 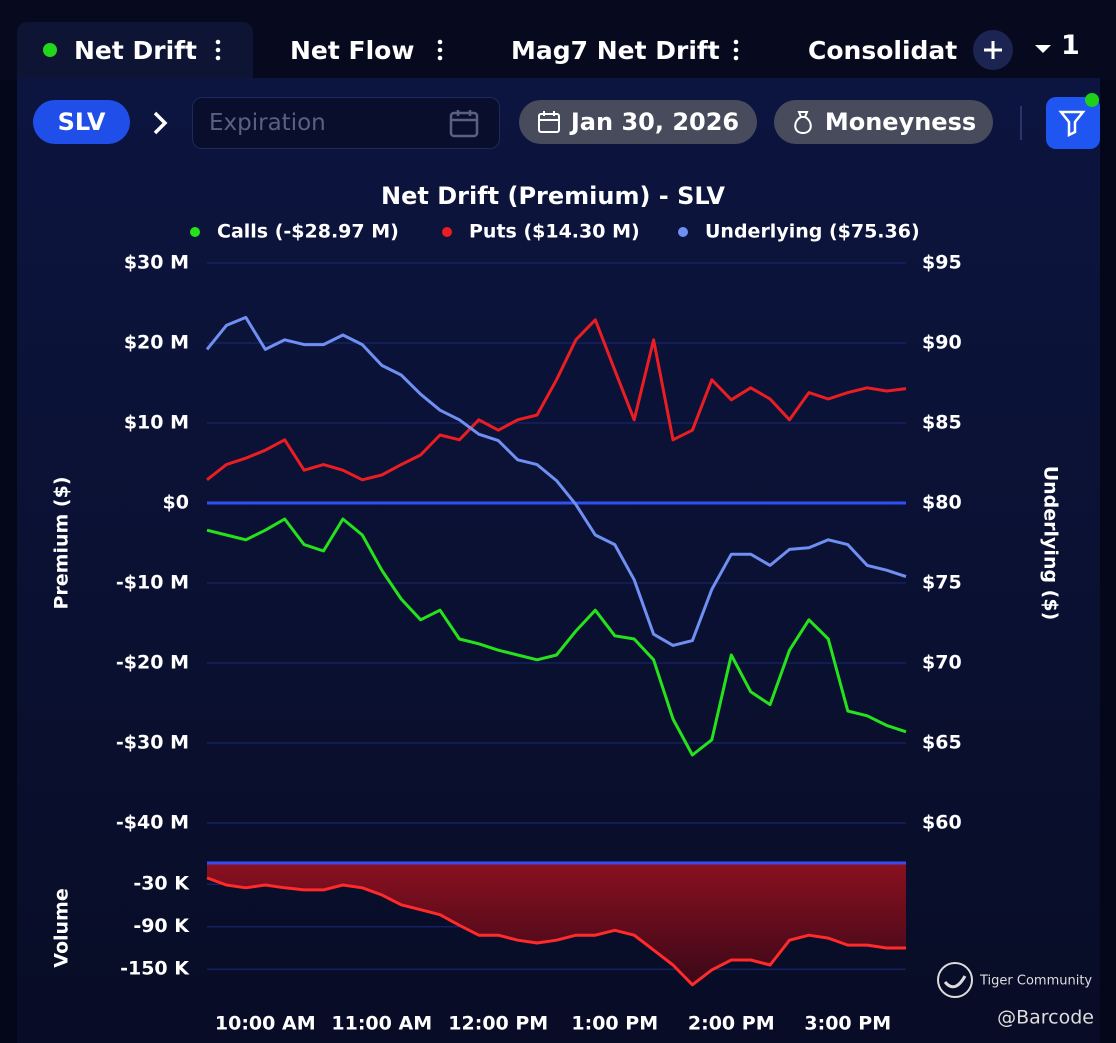 I want to click on tab-label: Net Flow, so click(x=352, y=50).